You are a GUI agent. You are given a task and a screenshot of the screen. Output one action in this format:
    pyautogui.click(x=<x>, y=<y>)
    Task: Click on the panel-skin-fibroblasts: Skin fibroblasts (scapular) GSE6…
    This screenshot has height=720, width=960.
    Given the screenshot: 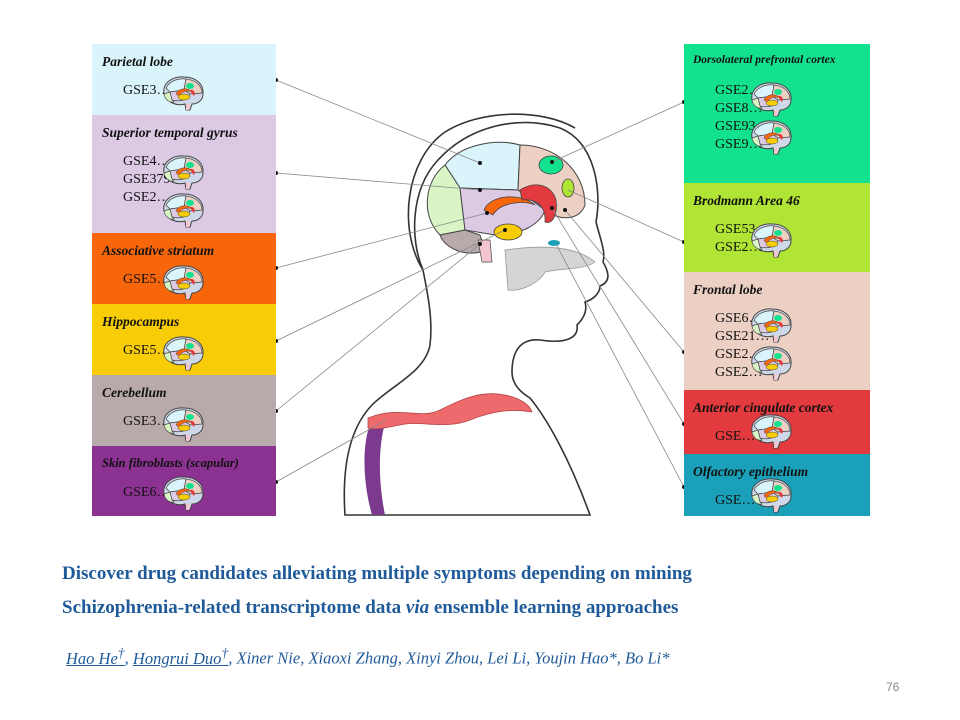 What is the action you would take?
    pyautogui.click(x=184, y=481)
    